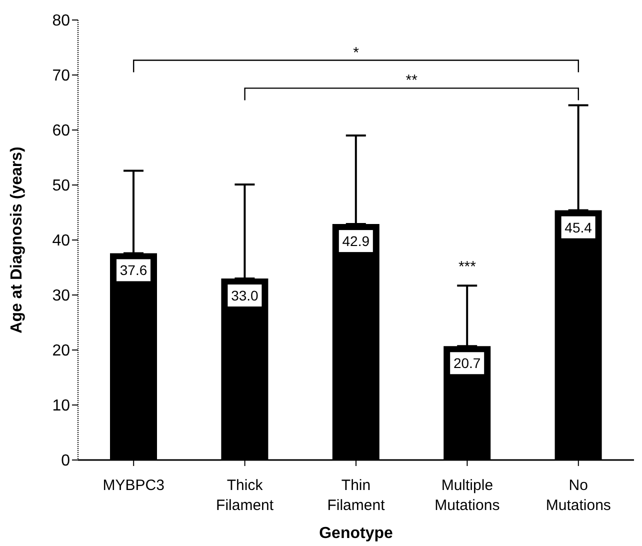 The image size is (642, 546). What do you see at coordinates (65, 461) in the screenshot?
I see `y-tick-label: 0` at bounding box center [65, 461].